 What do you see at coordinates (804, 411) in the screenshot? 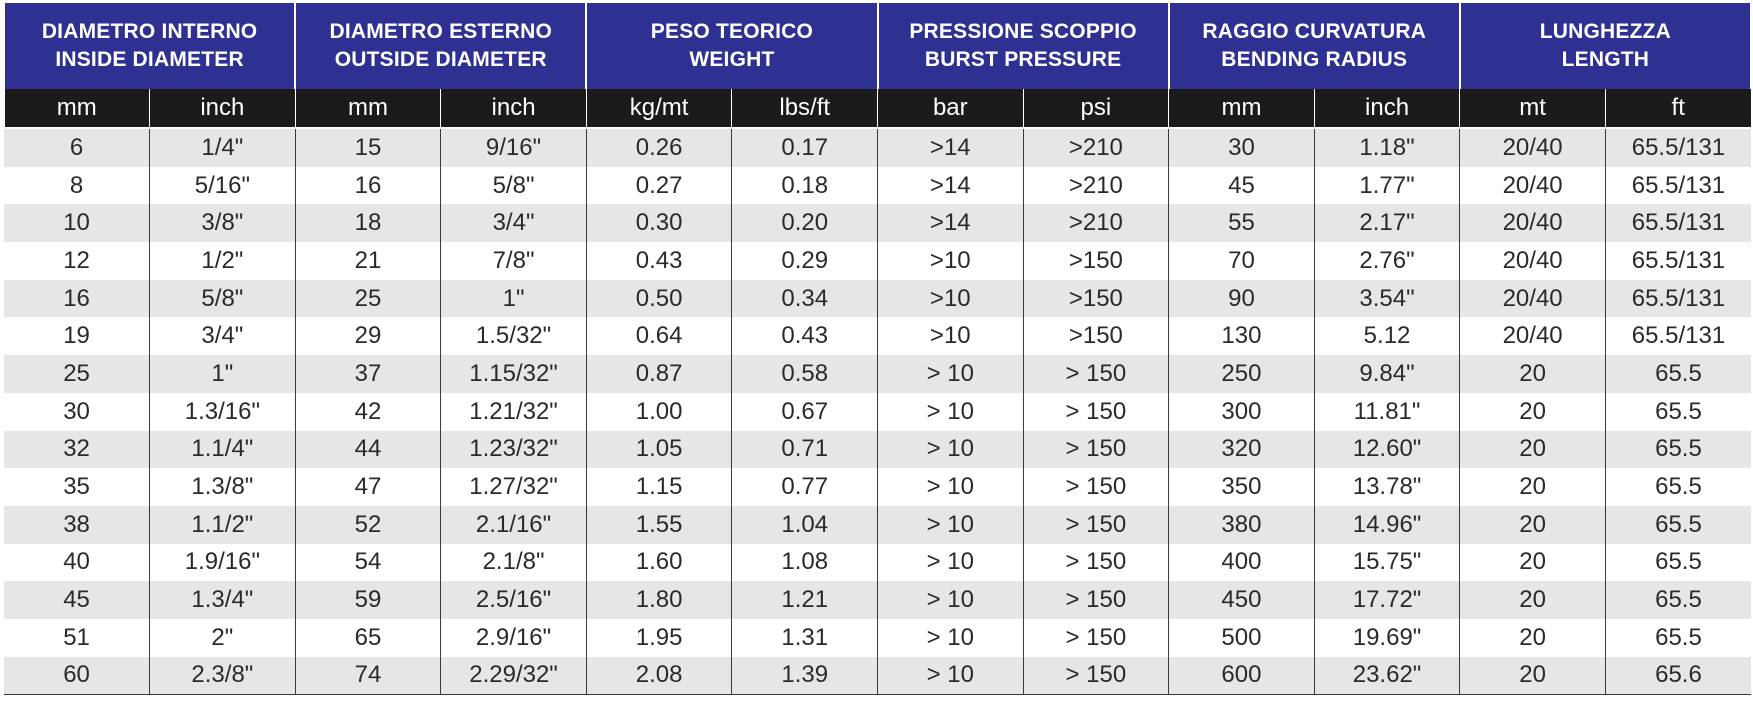
I see `table-cell: 0.67` at bounding box center [804, 411].